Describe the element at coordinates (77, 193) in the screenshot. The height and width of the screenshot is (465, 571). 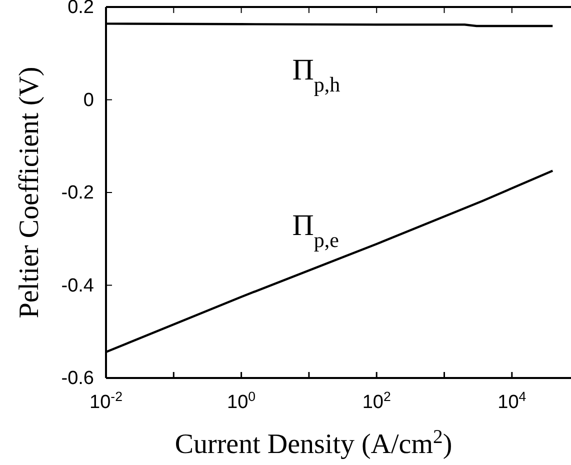
I see `y-tick-label: -0.2` at that location.